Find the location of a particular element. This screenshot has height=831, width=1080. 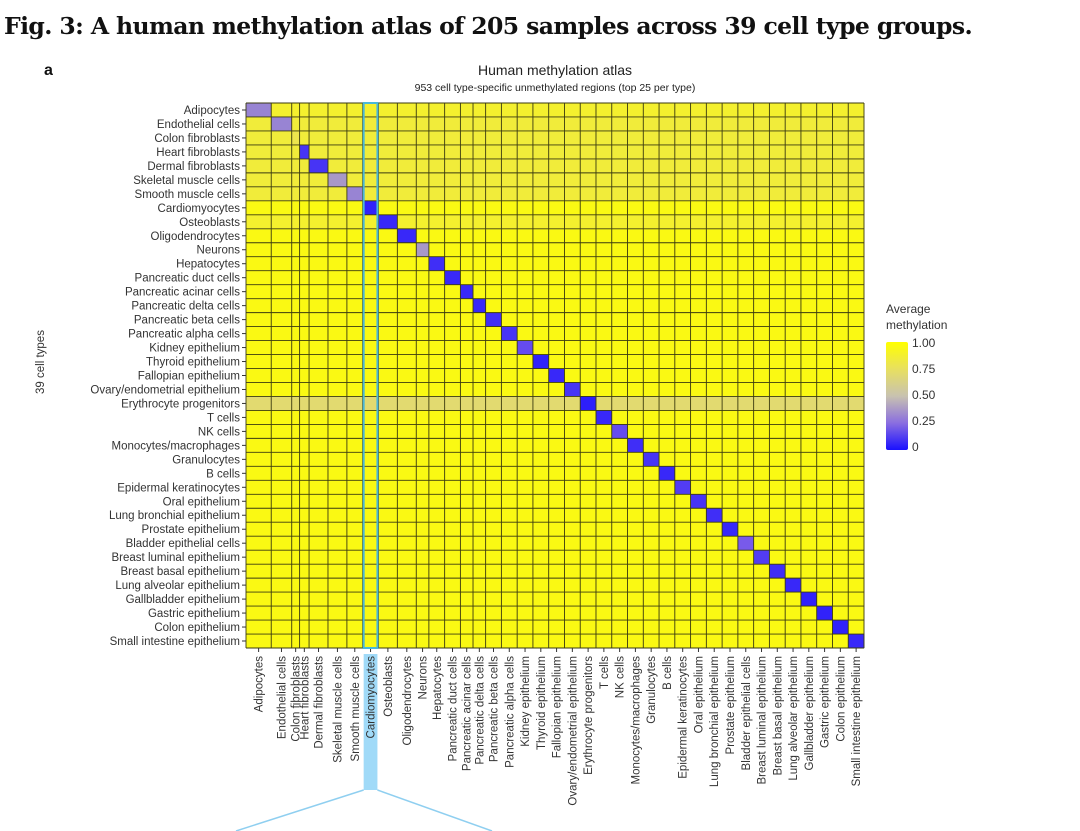

row-label: Thyroid epithelium is located at coordinates (193, 363).